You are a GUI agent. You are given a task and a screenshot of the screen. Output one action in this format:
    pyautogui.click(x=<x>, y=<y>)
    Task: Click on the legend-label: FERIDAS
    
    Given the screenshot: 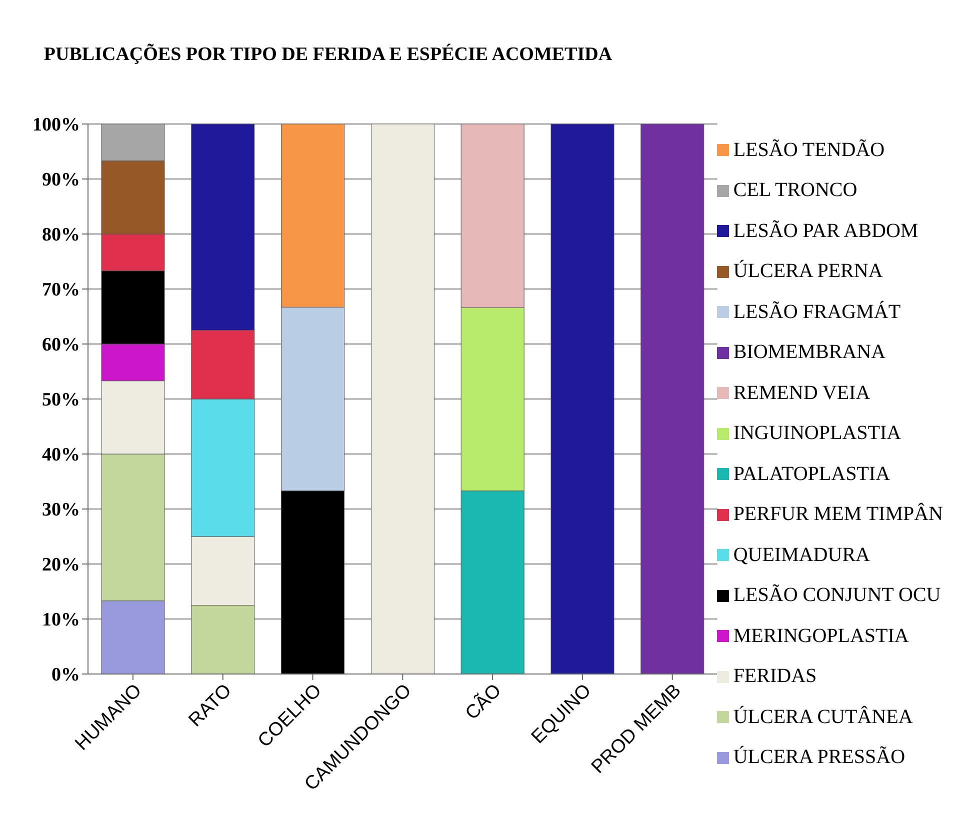 What is the action you would take?
    pyautogui.click(x=775, y=676)
    